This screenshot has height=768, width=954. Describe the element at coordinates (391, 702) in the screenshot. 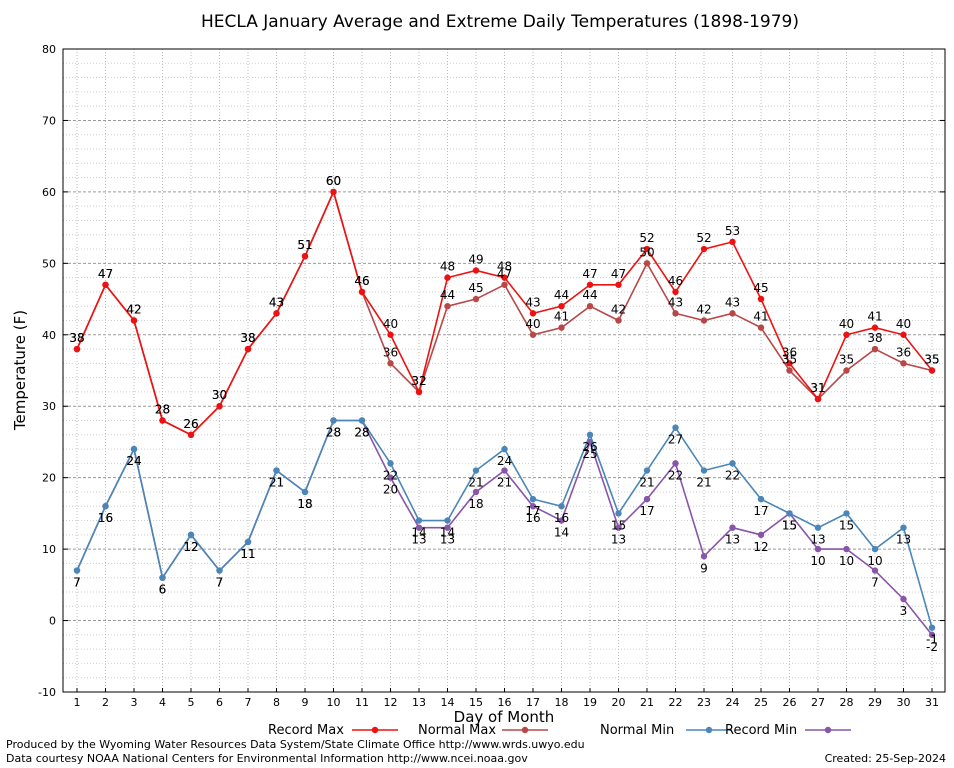

I see `x-tick-label: 12` at that location.